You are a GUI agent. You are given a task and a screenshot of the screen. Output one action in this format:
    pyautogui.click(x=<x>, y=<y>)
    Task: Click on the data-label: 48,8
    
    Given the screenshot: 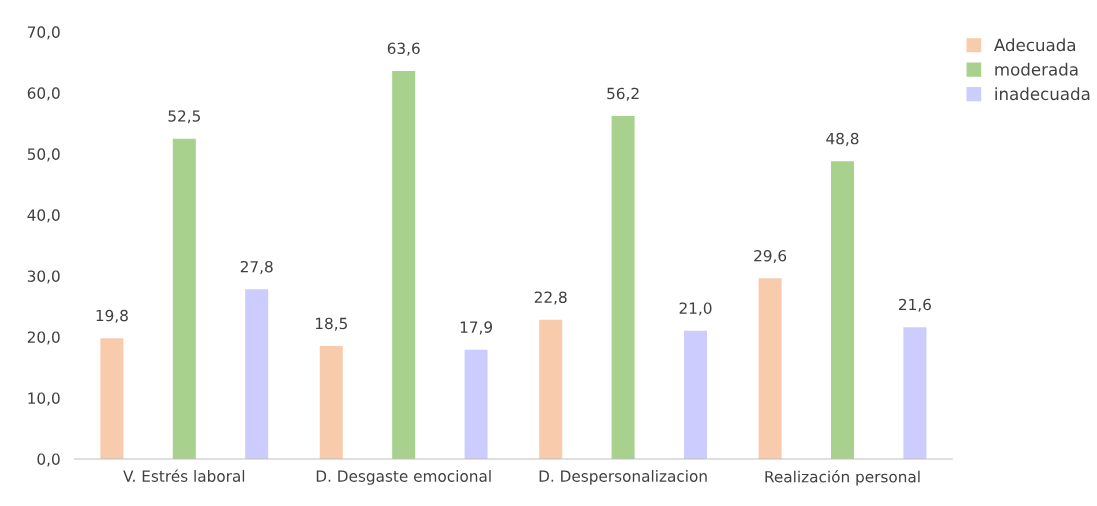 What is the action you would take?
    pyautogui.click(x=842, y=139)
    